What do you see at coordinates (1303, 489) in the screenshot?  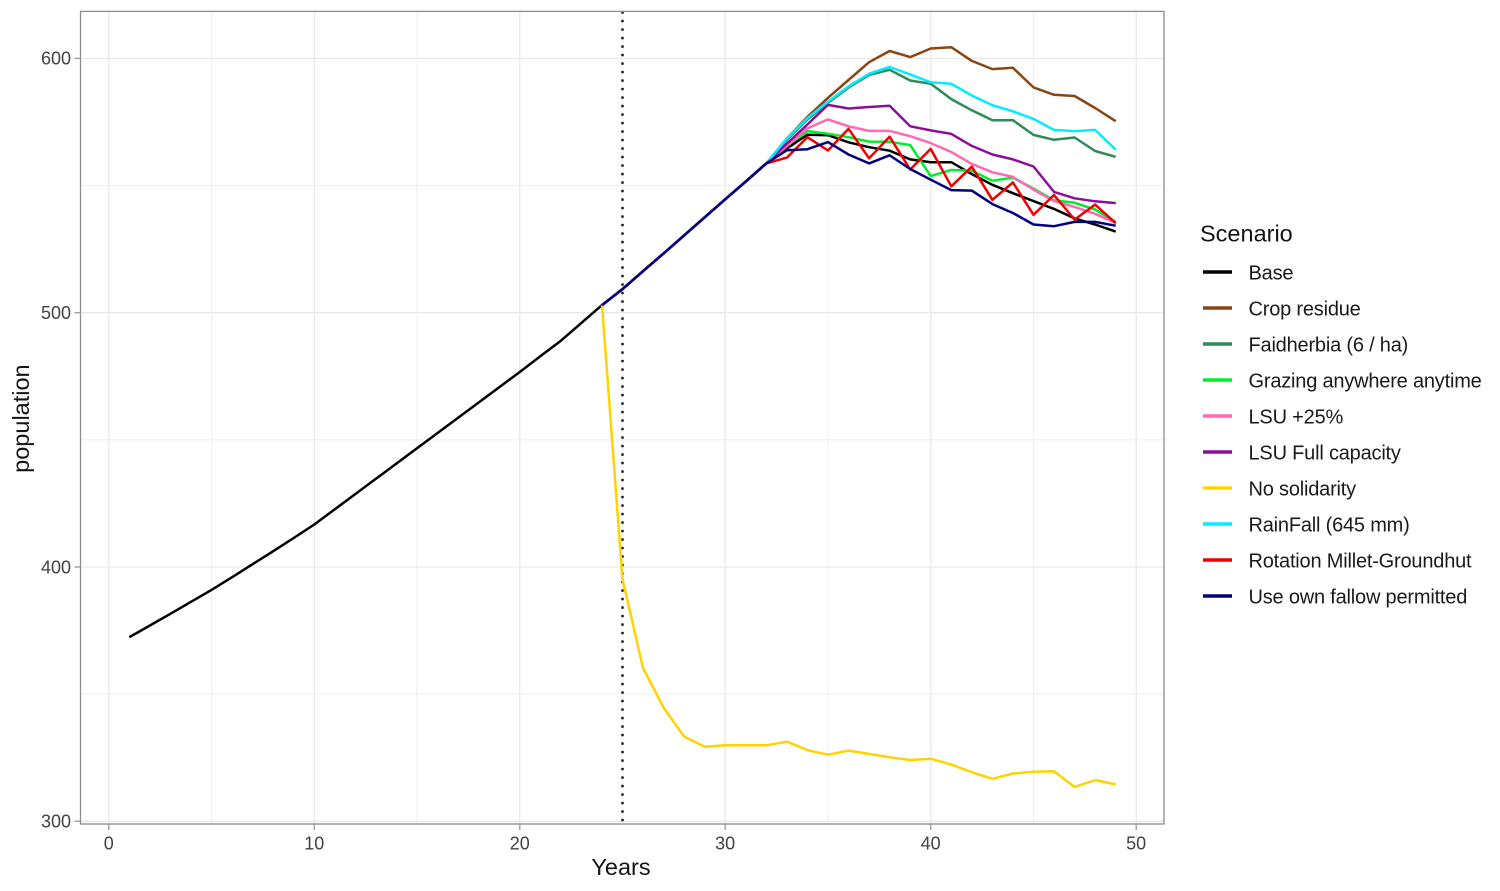 I see `svg-text: No solidarity` at bounding box center [1303, 489].